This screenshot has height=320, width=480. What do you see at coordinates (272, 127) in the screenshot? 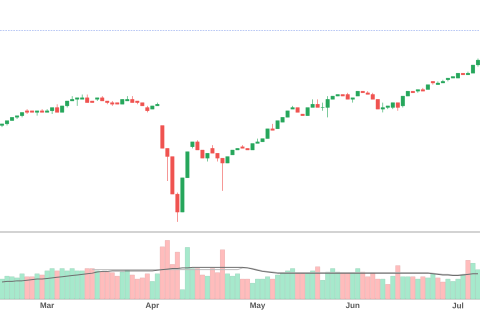
I see `candlestick` at bounding box center [272, 127].